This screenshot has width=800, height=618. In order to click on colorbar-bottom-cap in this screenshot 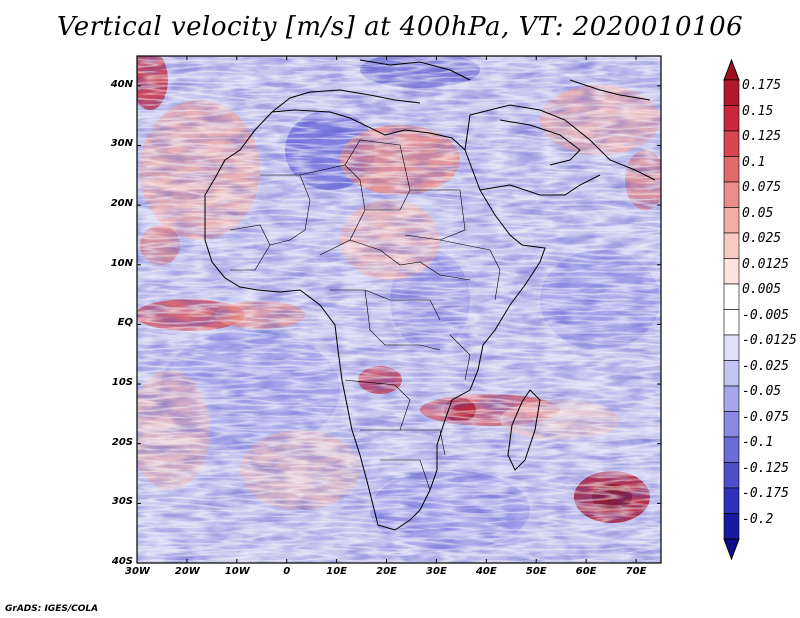, I will do `click(731, 549)`.